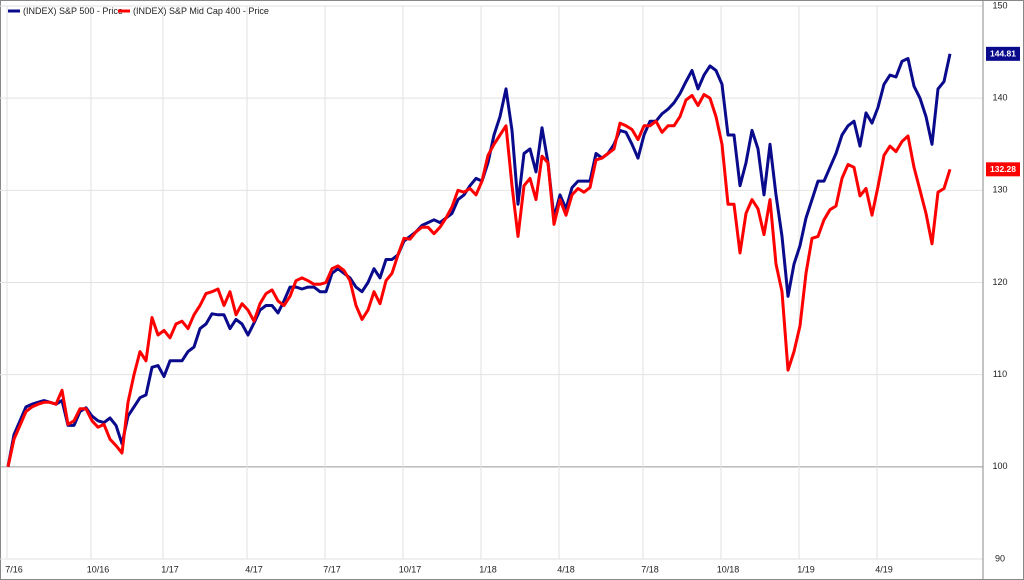  What do you see at coordinates (410, 569) in the screenshot?
I see `x-tick-label: 10/17` at bounding box center [410, 569].